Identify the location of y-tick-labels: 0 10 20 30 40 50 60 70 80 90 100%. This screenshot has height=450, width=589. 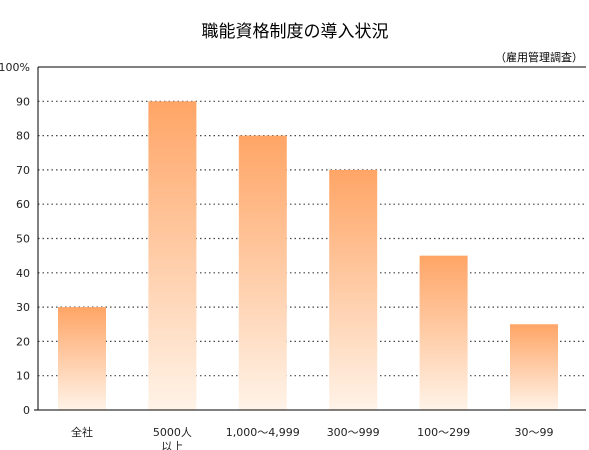
(15, 239).